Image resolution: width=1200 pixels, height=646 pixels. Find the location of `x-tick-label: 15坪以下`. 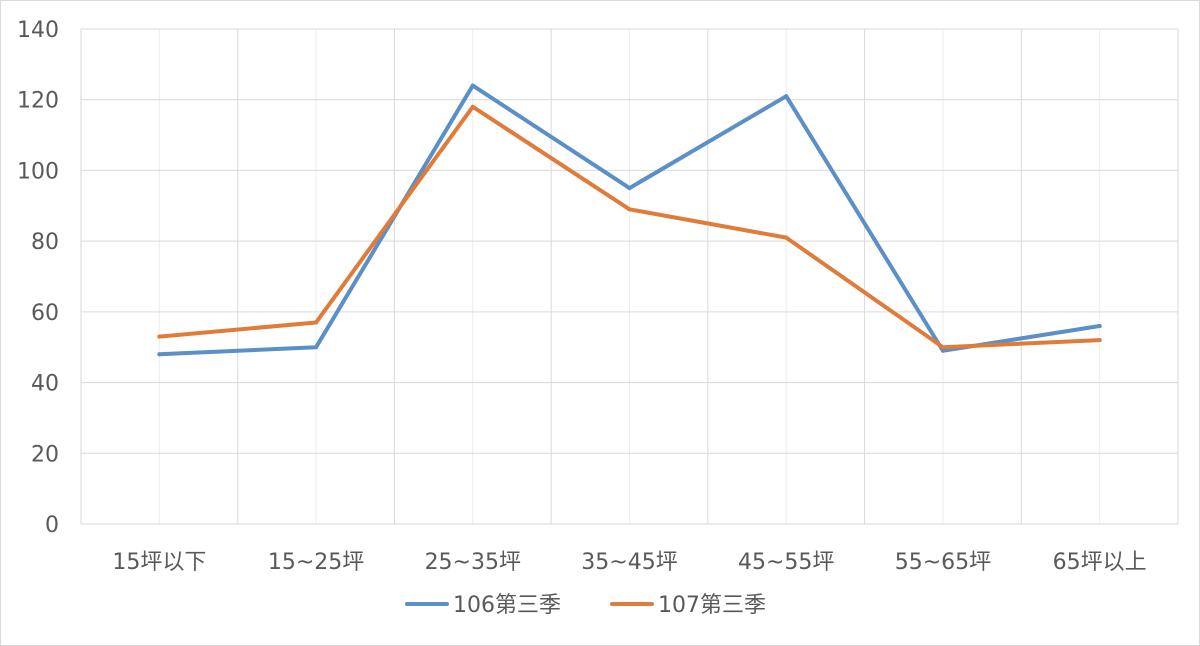

x-tick-label: 15坪以下 is located at coordinates (159, 562).